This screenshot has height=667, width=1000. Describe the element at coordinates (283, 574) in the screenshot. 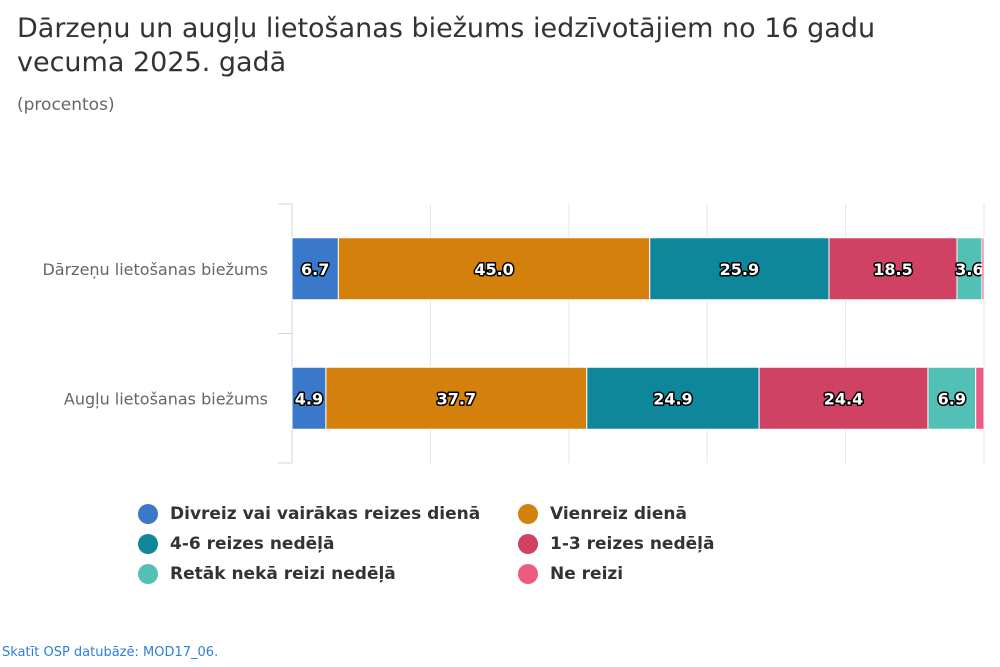

I see `legend-label: Retāk nekā reizi nedēļā` at that location.